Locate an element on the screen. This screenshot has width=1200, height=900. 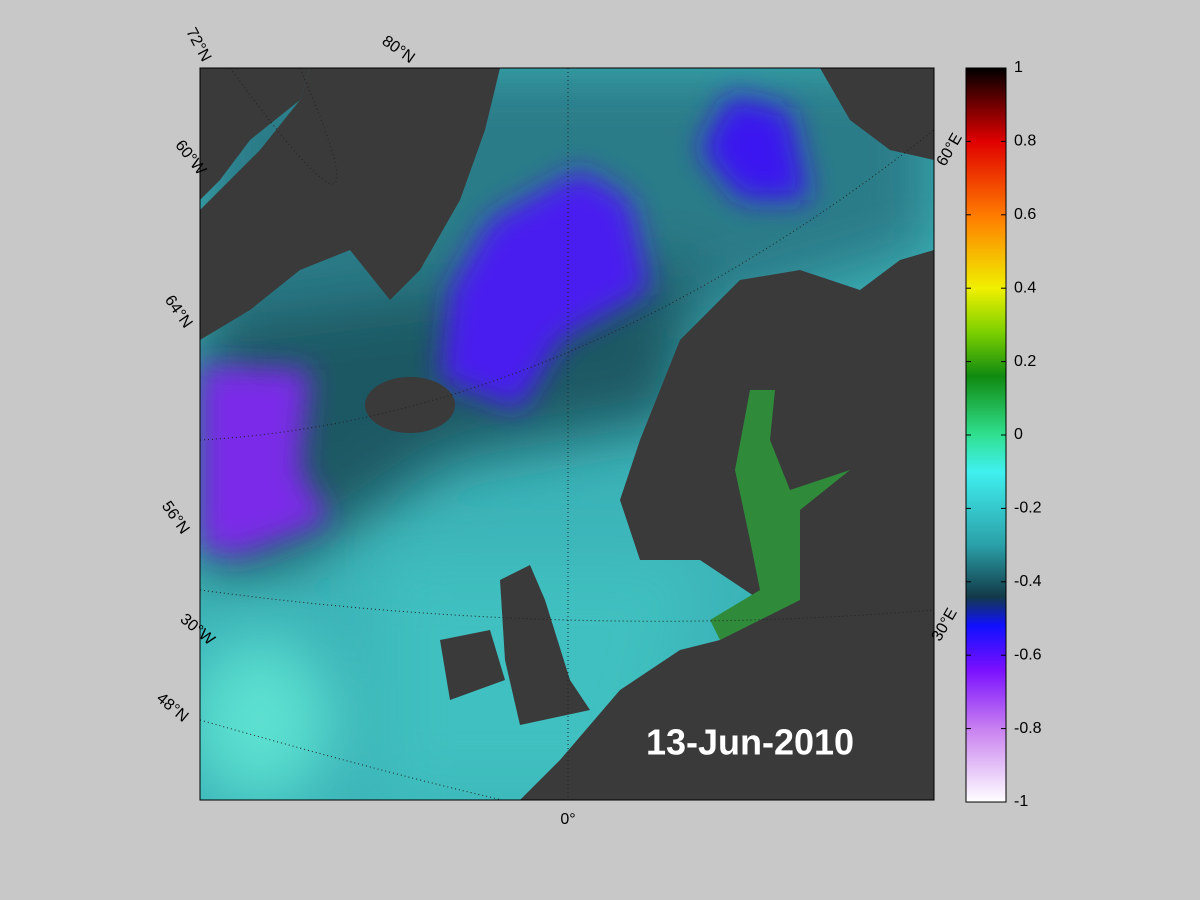
colorbar-tick-label: -1 is located at coordinates (1021, 801).